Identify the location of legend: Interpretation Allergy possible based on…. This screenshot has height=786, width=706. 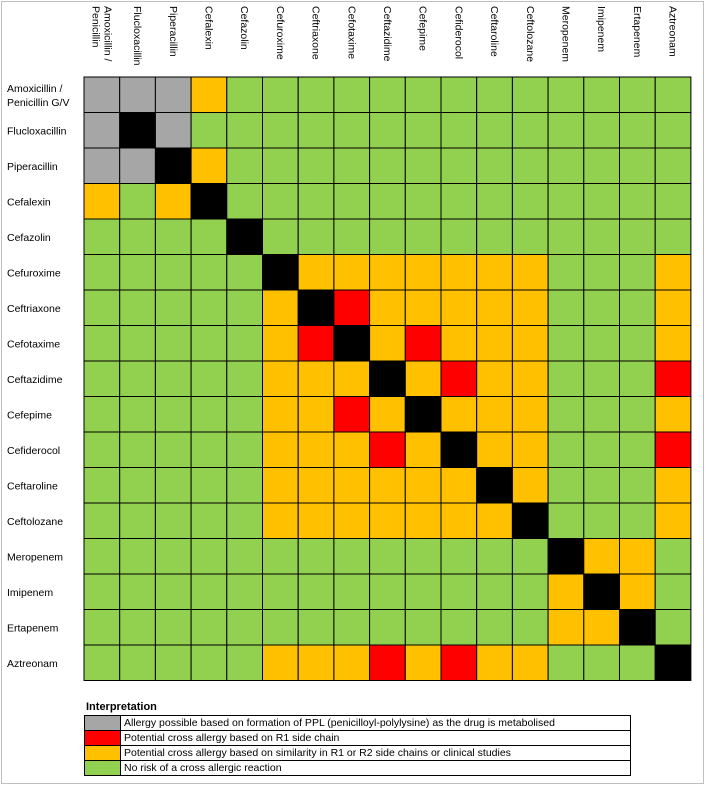
(394, 737).